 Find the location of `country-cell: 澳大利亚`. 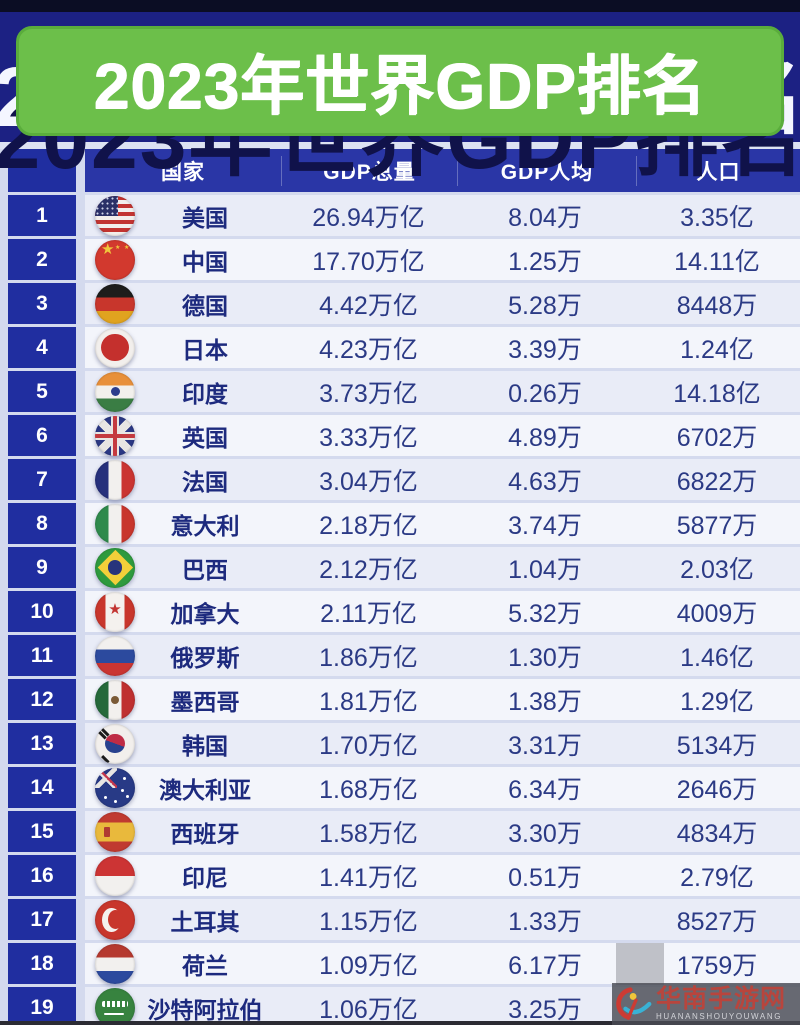

country-cell: 澳大利亚 is located at coordinates (183, 787).